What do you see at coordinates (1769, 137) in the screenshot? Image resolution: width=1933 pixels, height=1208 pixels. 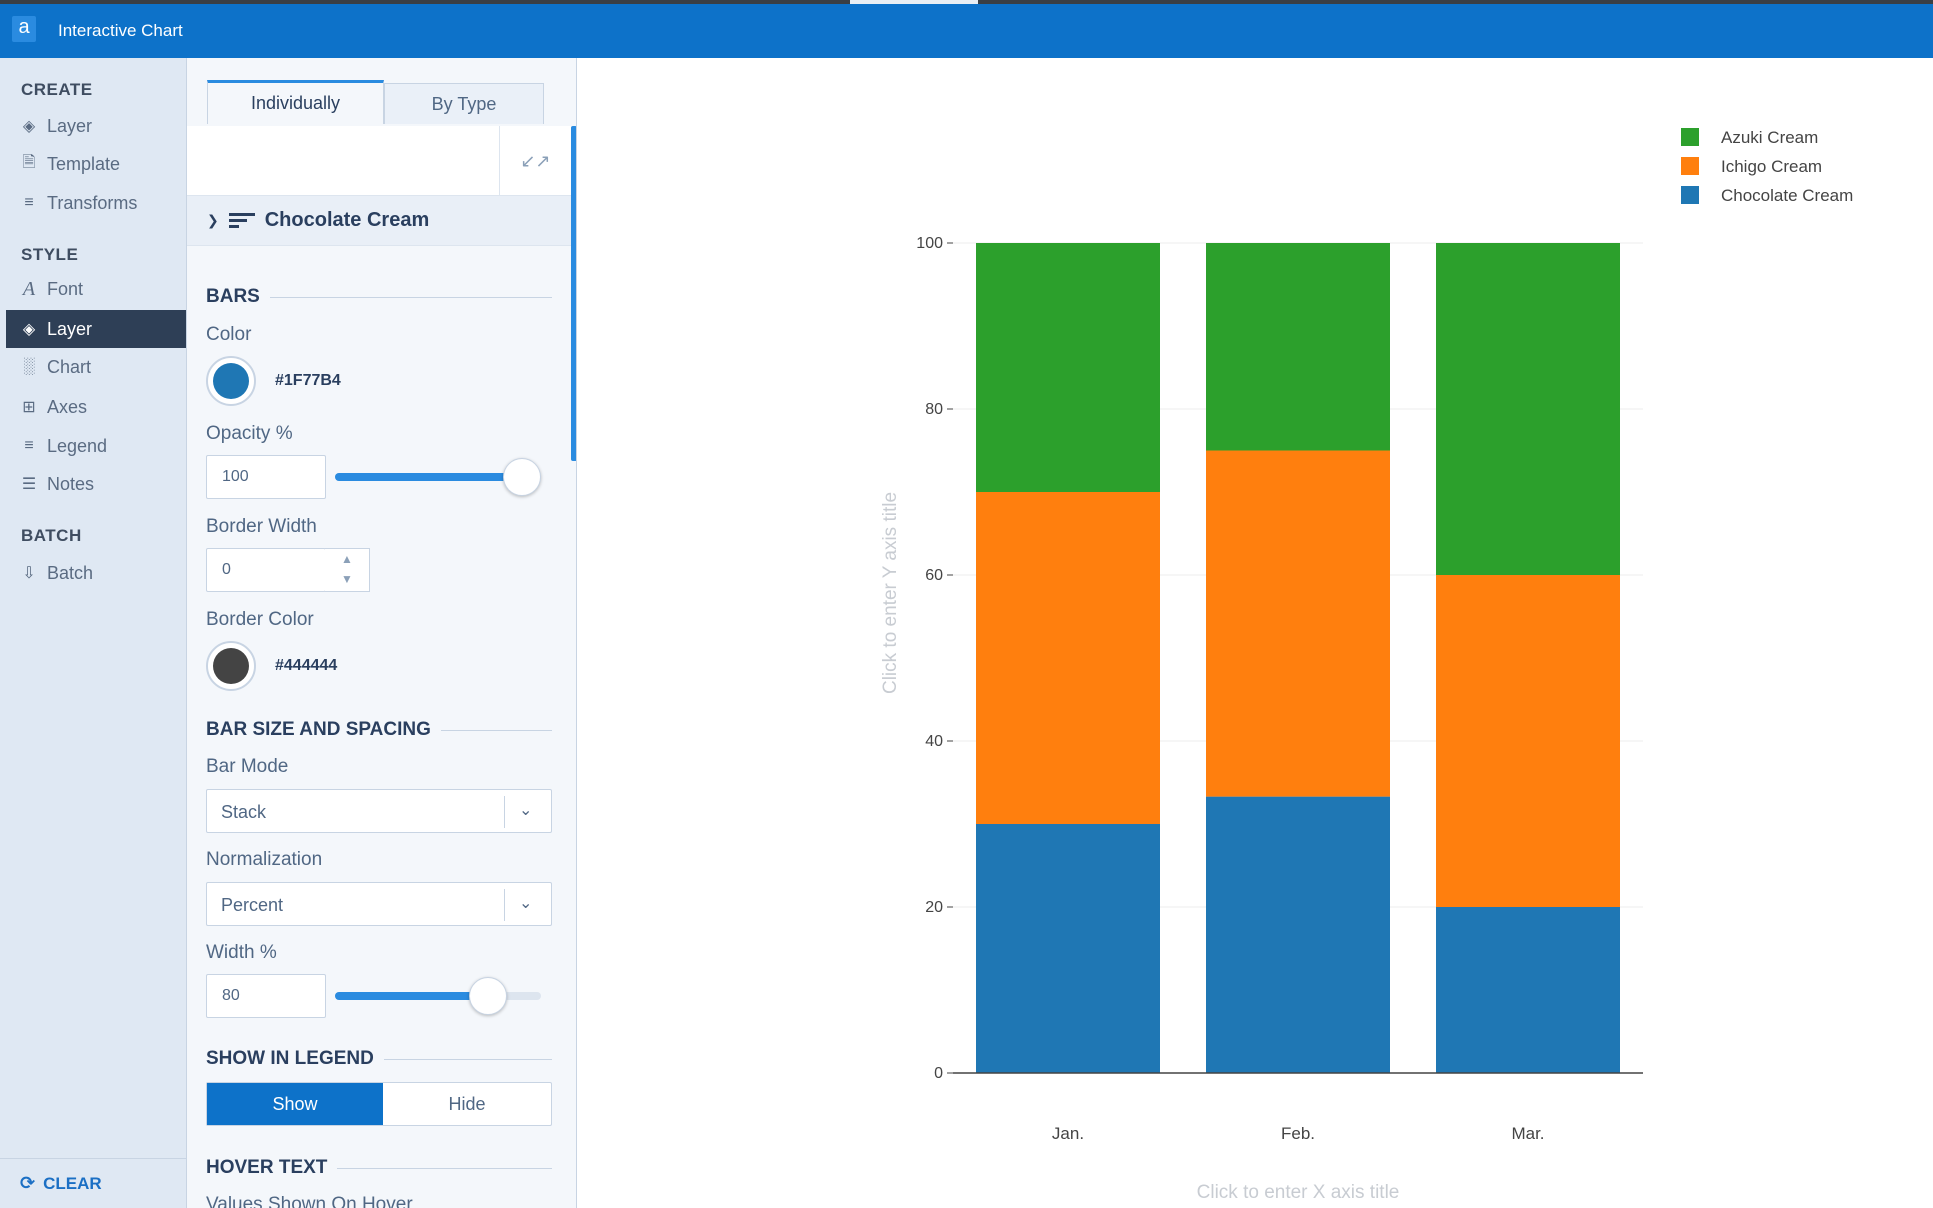 I see `legend-label: Azuki Cream` at bounding box center [1769, 137].